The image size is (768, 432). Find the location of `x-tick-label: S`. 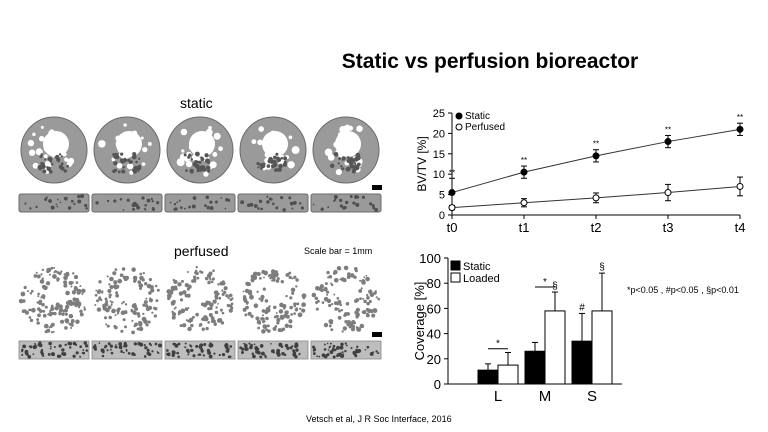

x-tick-label: S is located at coordinates (592, 396).